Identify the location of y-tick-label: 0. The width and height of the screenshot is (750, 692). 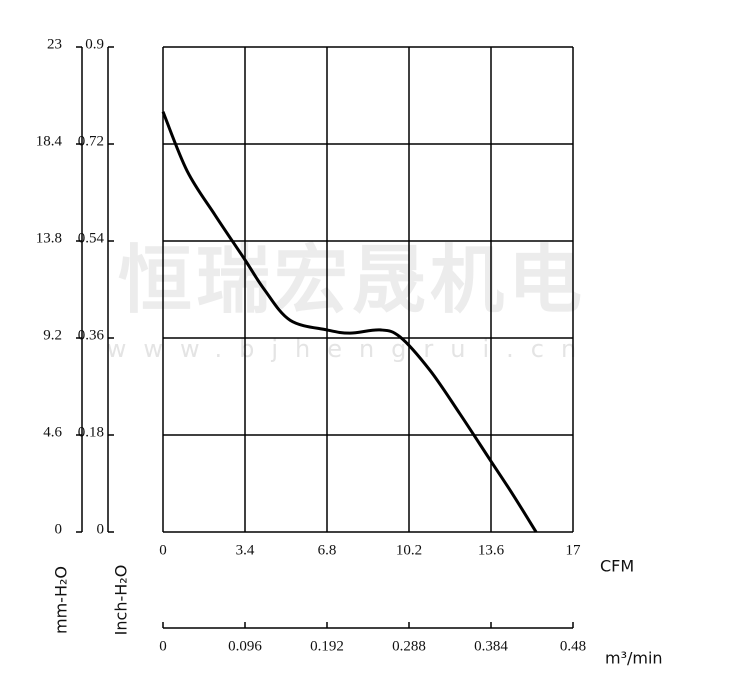
(101, 529).